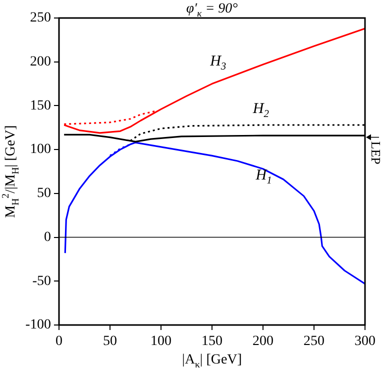  Describe the element at coordinates (110, 342) in the screenshot. I see `x-tick-label: 50` at that location.